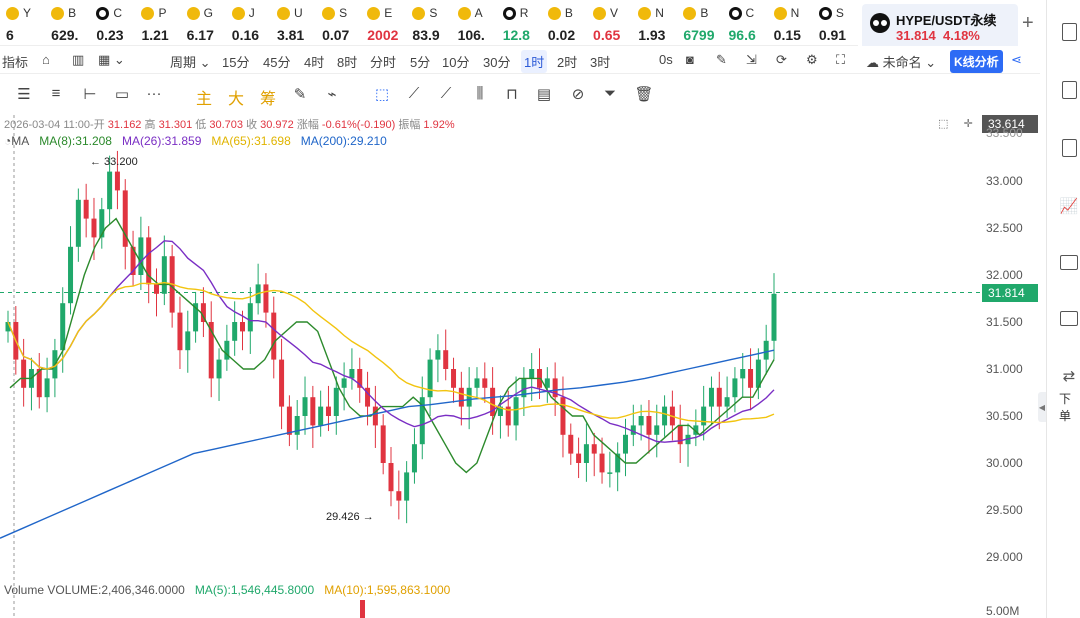  I want to click on ticker-item: B 629., so click(67, 23).